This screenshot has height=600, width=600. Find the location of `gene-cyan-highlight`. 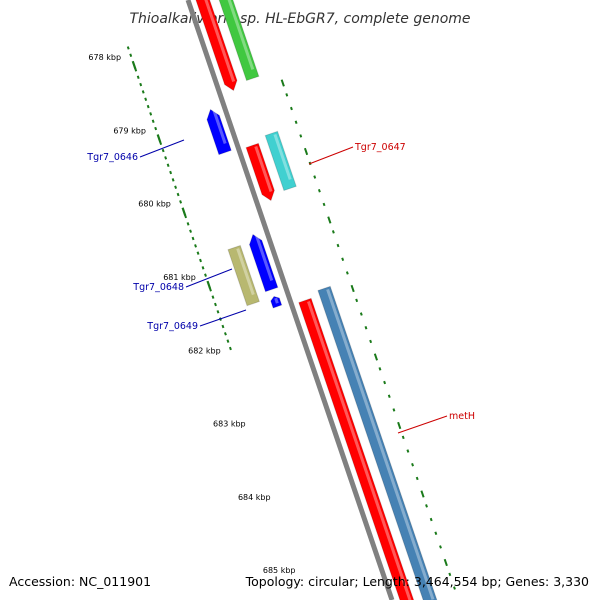

gene-cyan-highlight is located at coordinates (282, 156).